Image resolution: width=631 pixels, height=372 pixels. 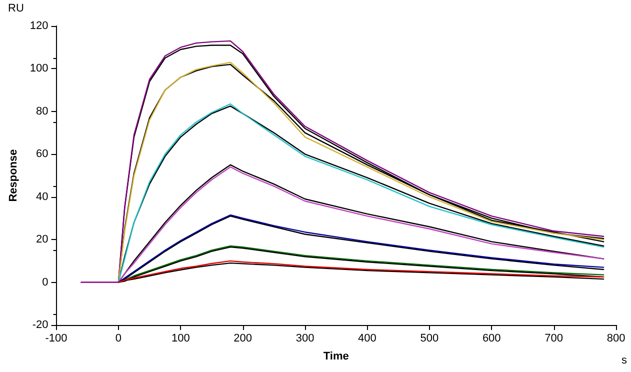 I want to click on x-tick-label: 800, so click(x=616, y=338).